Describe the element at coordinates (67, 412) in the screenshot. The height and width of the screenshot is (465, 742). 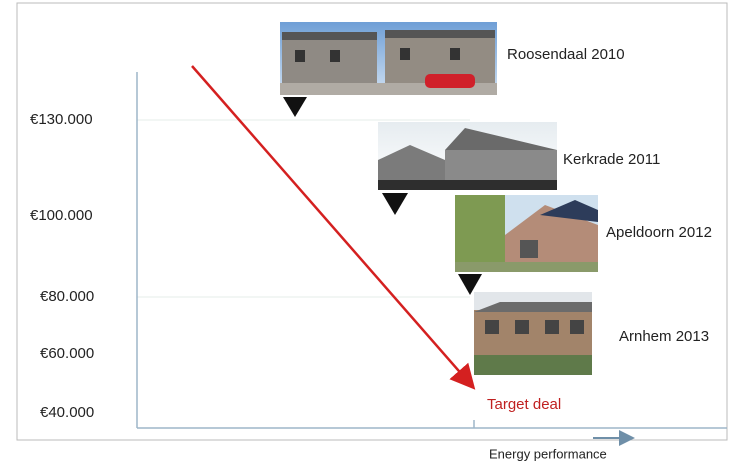
I see `y-label: €40.000` at that location.